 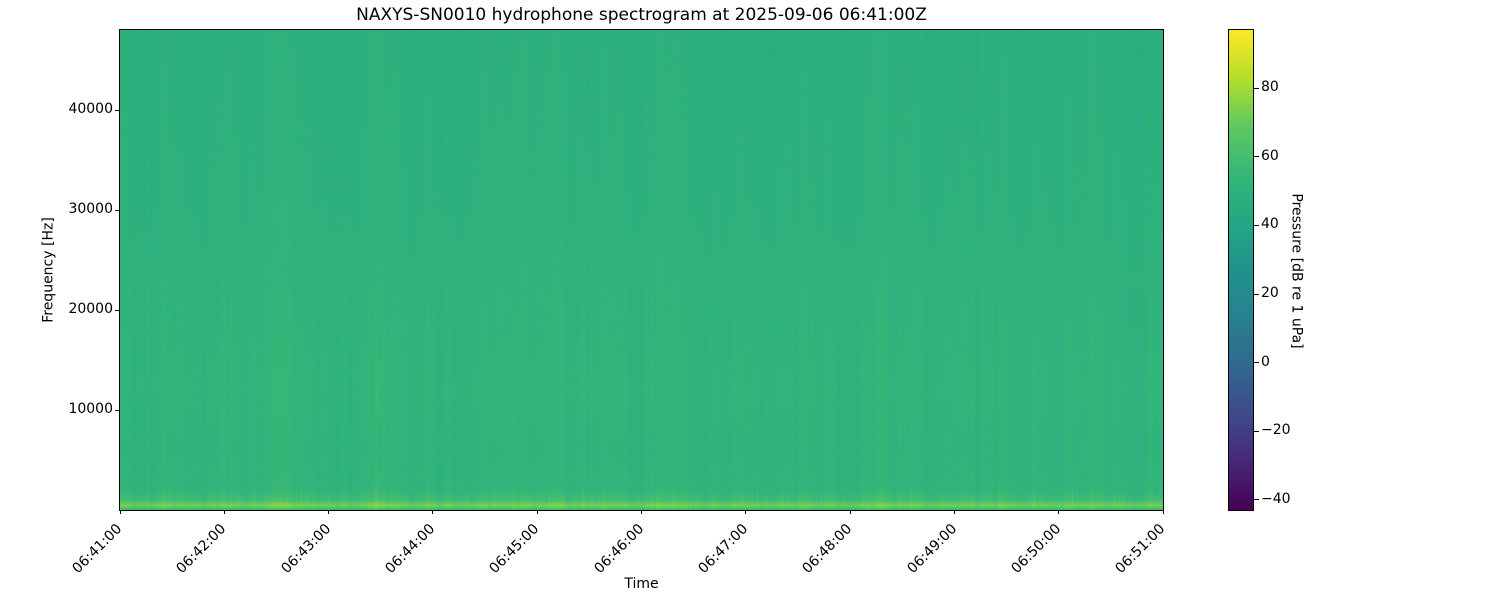 I want to click on x-tick-label: 06:42:00, so click(x=201, y=549).